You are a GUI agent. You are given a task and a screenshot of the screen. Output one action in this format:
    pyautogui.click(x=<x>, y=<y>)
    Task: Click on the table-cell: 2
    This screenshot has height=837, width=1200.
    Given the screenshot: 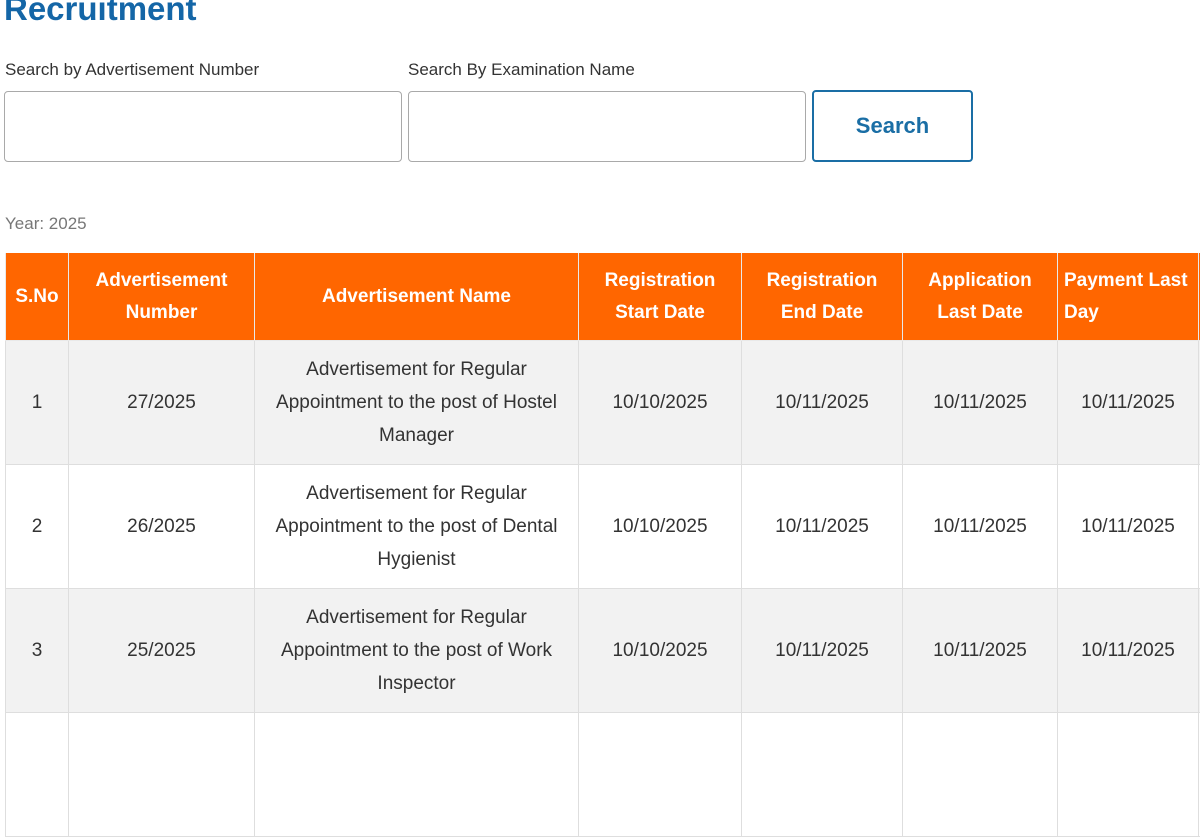 What is the action you would take?
    pyautogui.click(x=37, y=527)
    